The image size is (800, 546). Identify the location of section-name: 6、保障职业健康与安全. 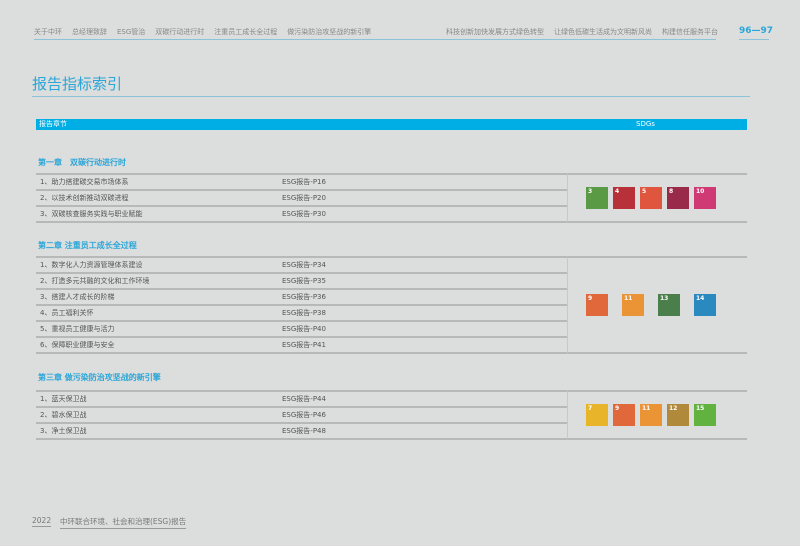
(77, 345).